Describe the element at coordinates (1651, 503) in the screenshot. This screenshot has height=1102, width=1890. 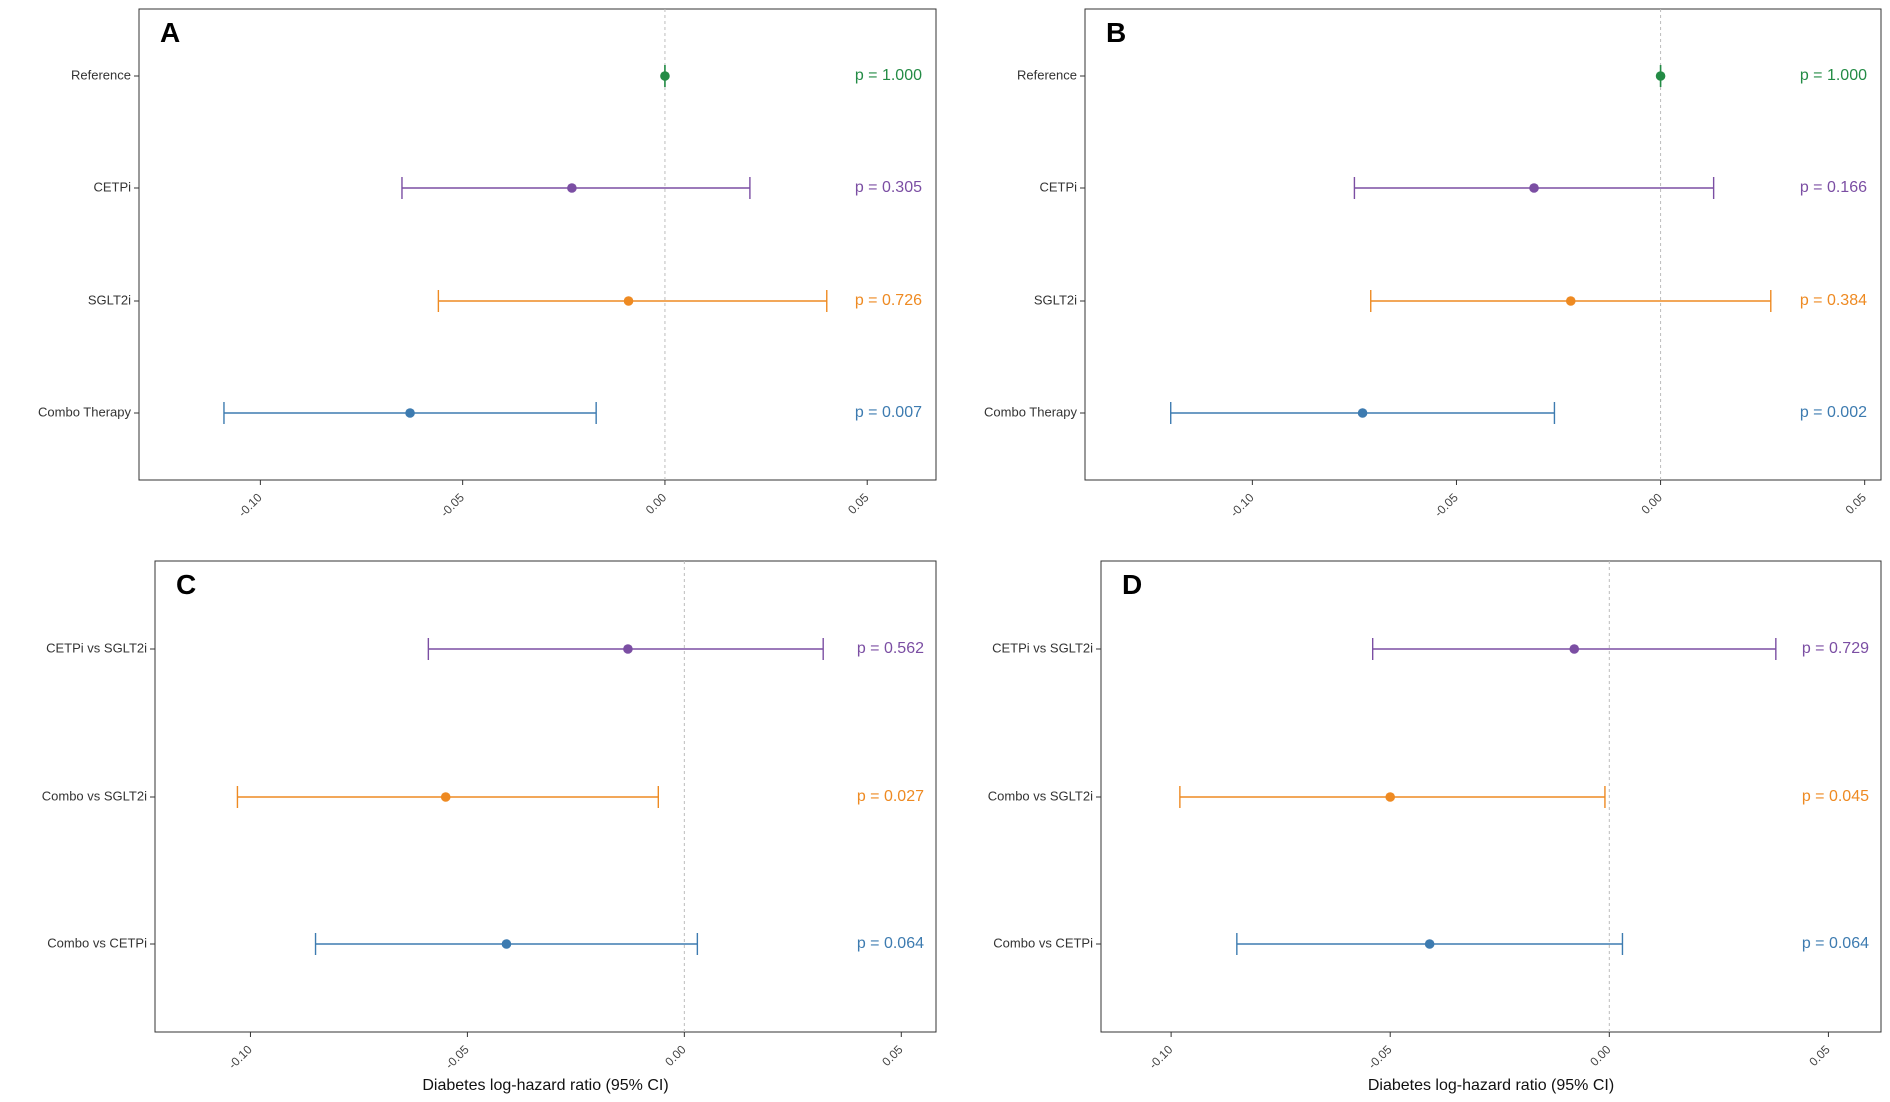
I see `panel-b-x-tick-label: 0.00` at that location.